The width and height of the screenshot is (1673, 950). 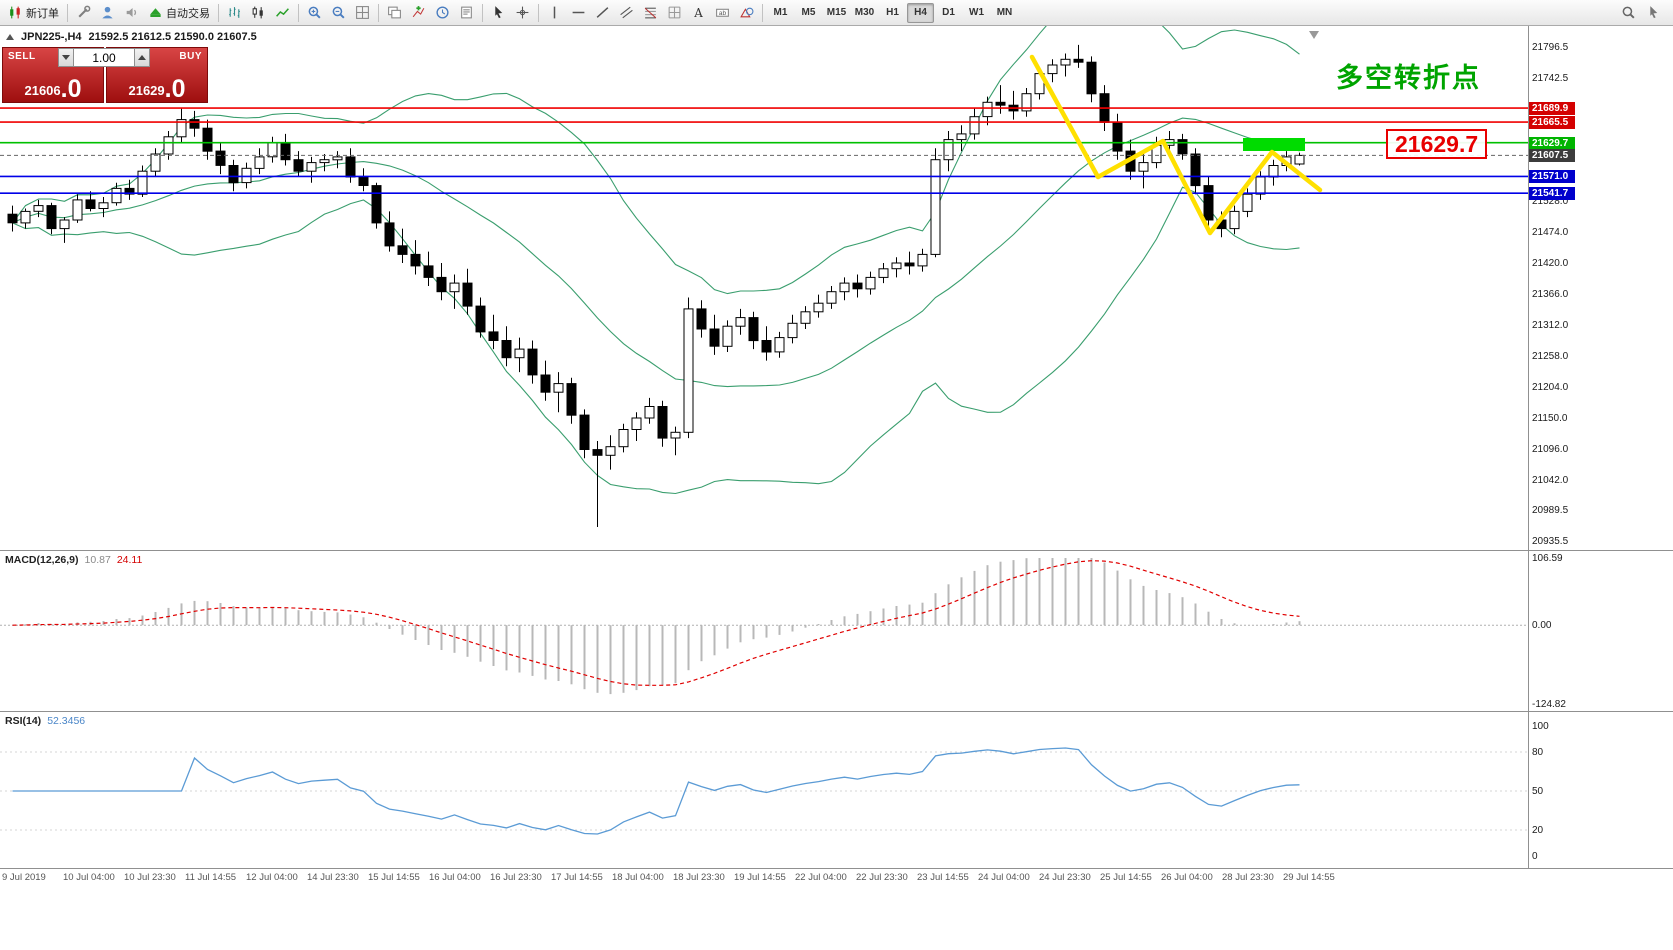 I want to click on timeframe-m1-button: M1, so click(x=780, y=12).